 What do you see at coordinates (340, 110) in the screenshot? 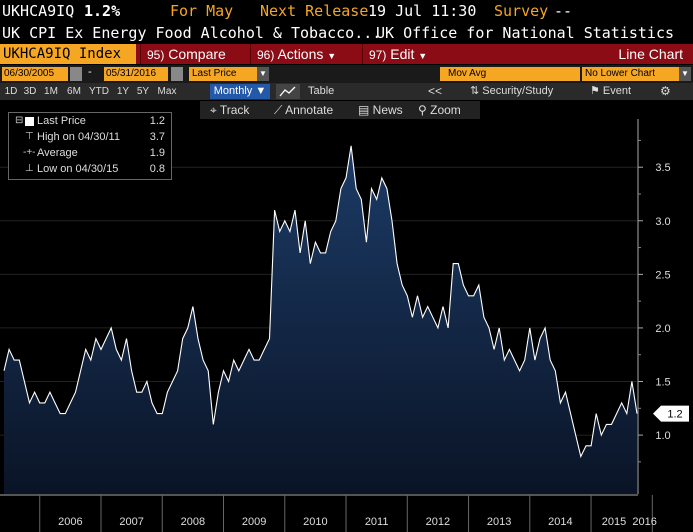
I see `chart-tools: ⌖ Track ⟋ Annotate ▤ News ⚲ Zoom` at bounding box center [340, 110].